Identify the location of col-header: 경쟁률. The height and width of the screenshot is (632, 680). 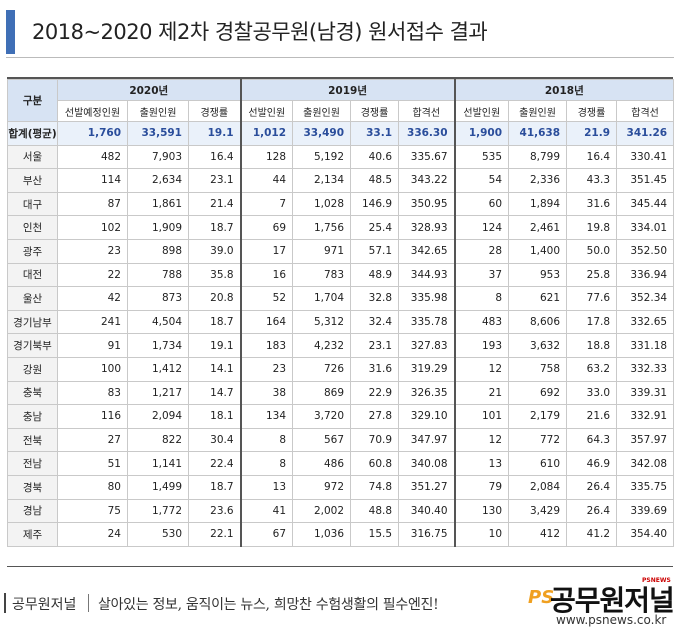
(592, 111).